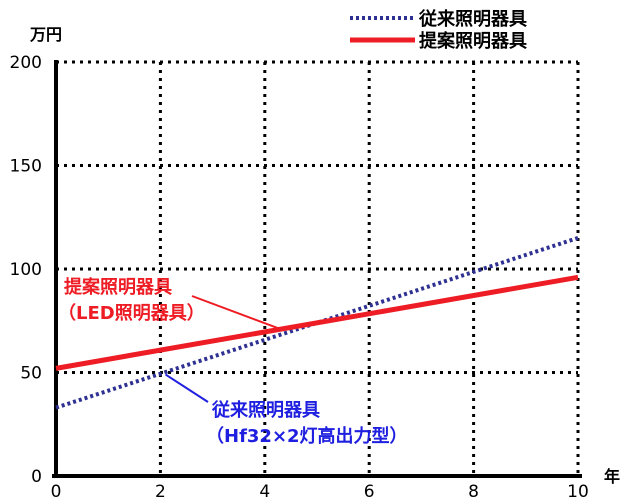 The image size is (624, 499). What do you see at coordinates (36, 477) in the screenshot?
I see `y-tick-label: 0` at bounding box center [36, 477].